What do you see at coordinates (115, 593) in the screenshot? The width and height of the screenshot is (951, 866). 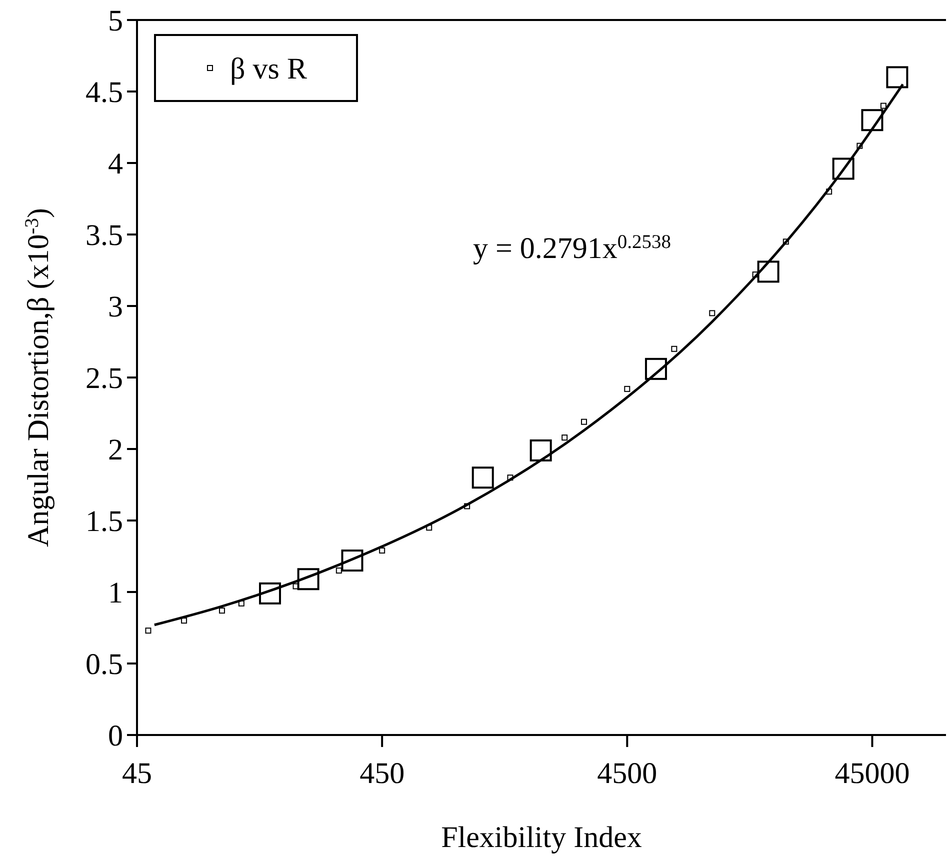 I see `y-tick-label: 1` at bounding box center [115, 593].